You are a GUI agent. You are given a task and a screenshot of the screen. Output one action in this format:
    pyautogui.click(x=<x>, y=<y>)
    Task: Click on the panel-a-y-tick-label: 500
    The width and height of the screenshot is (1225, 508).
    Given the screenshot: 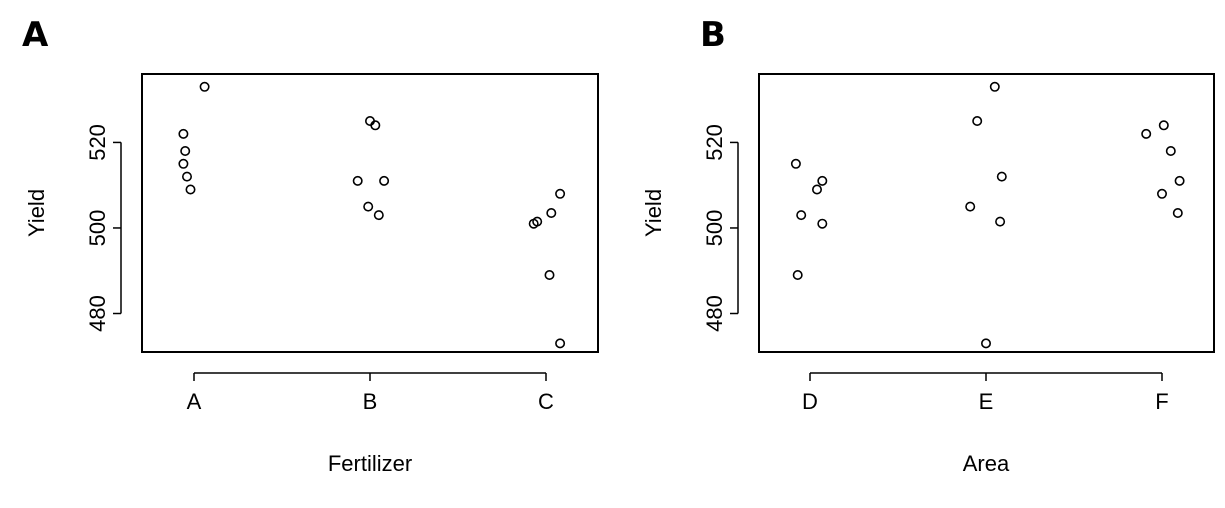 What is the action you would take?
    pyautogui.click(x=97, y=228)
    